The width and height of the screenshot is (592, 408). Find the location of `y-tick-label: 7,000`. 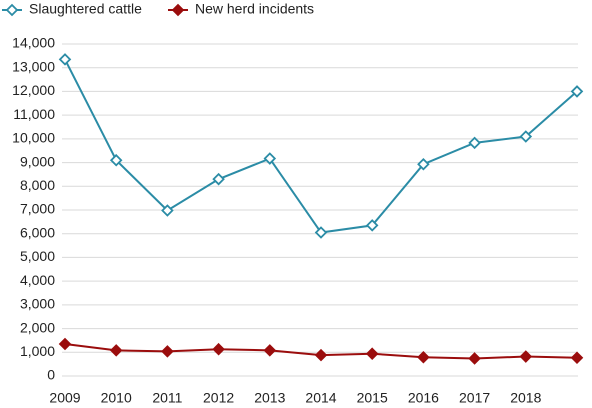

y-tick-label: 7,000 is located at coordinates (37, 209).